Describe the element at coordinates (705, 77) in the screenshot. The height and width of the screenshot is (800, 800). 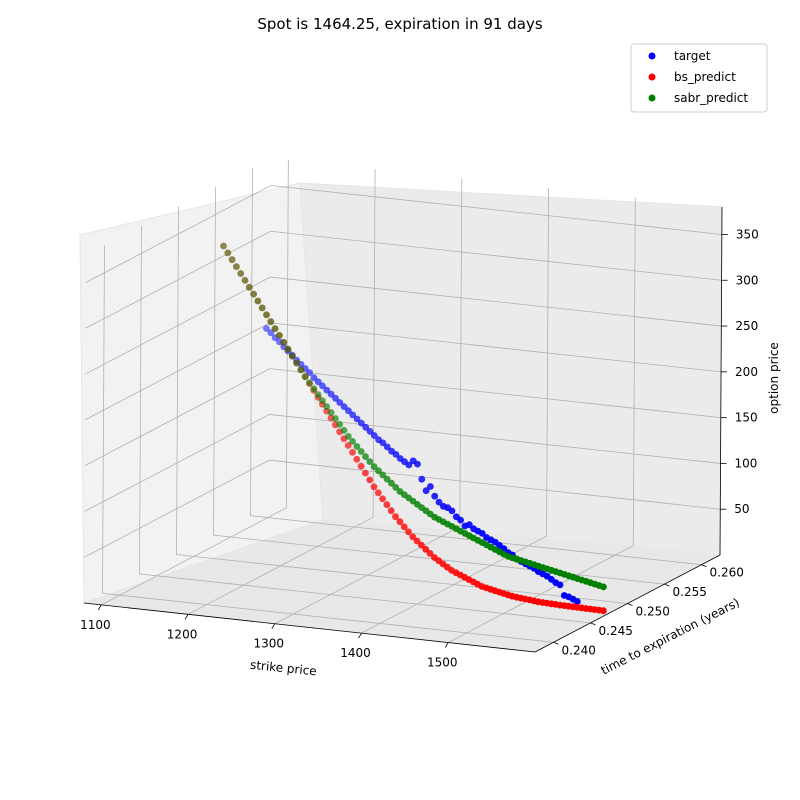
I see `legend-label-bs-predict: bs_predict` at that location.